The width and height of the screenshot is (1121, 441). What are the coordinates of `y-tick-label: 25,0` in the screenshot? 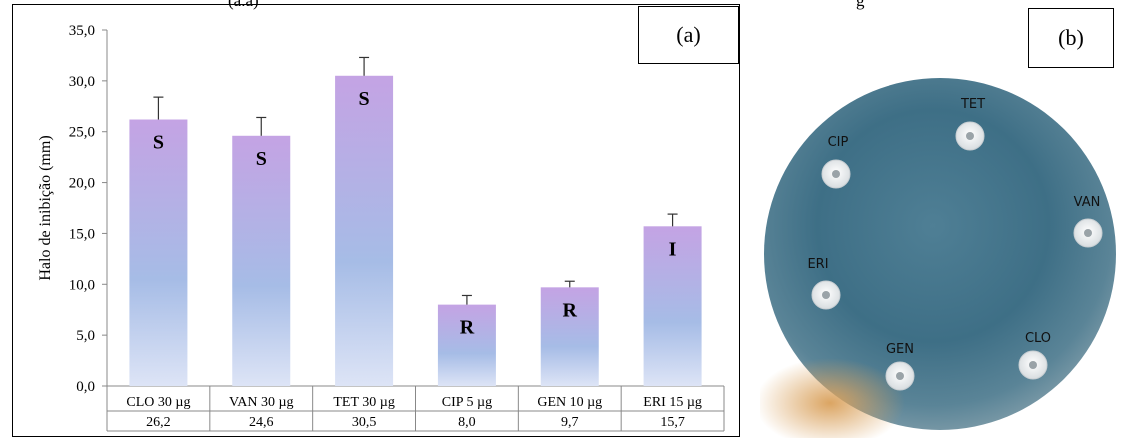 It's located at (82, 133).